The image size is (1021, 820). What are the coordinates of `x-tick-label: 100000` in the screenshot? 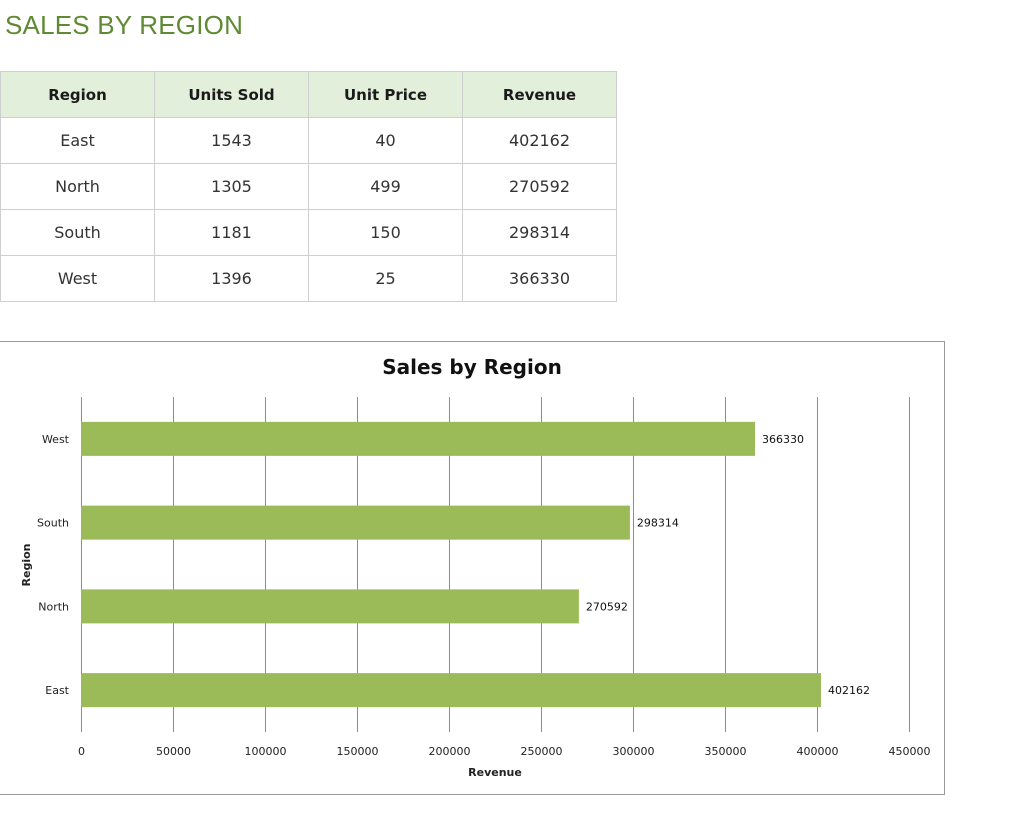 It's located at (266, 751).